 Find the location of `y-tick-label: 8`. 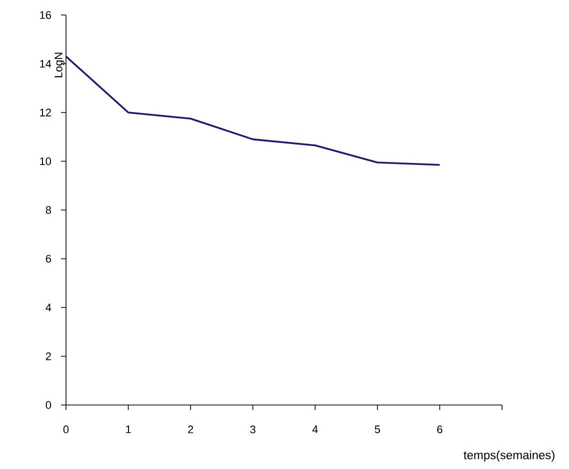

y-tick-label: 8 is located at coordinates (48, 210).